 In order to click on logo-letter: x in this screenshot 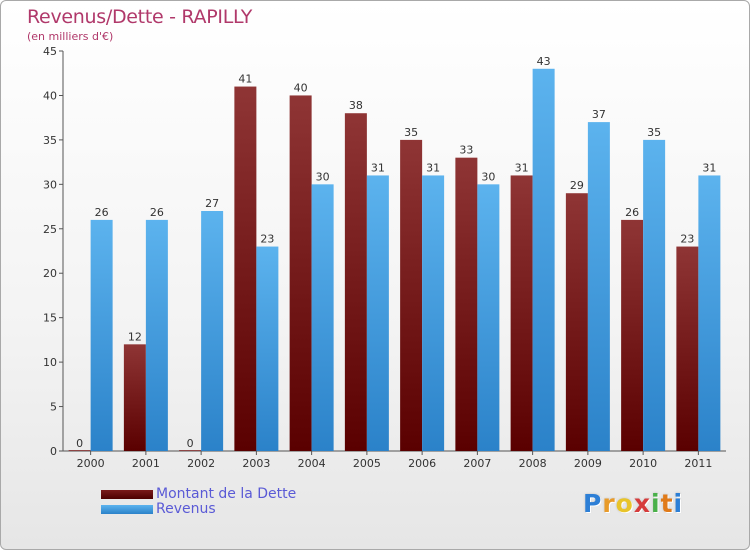, I will do `click(642, 503)`.